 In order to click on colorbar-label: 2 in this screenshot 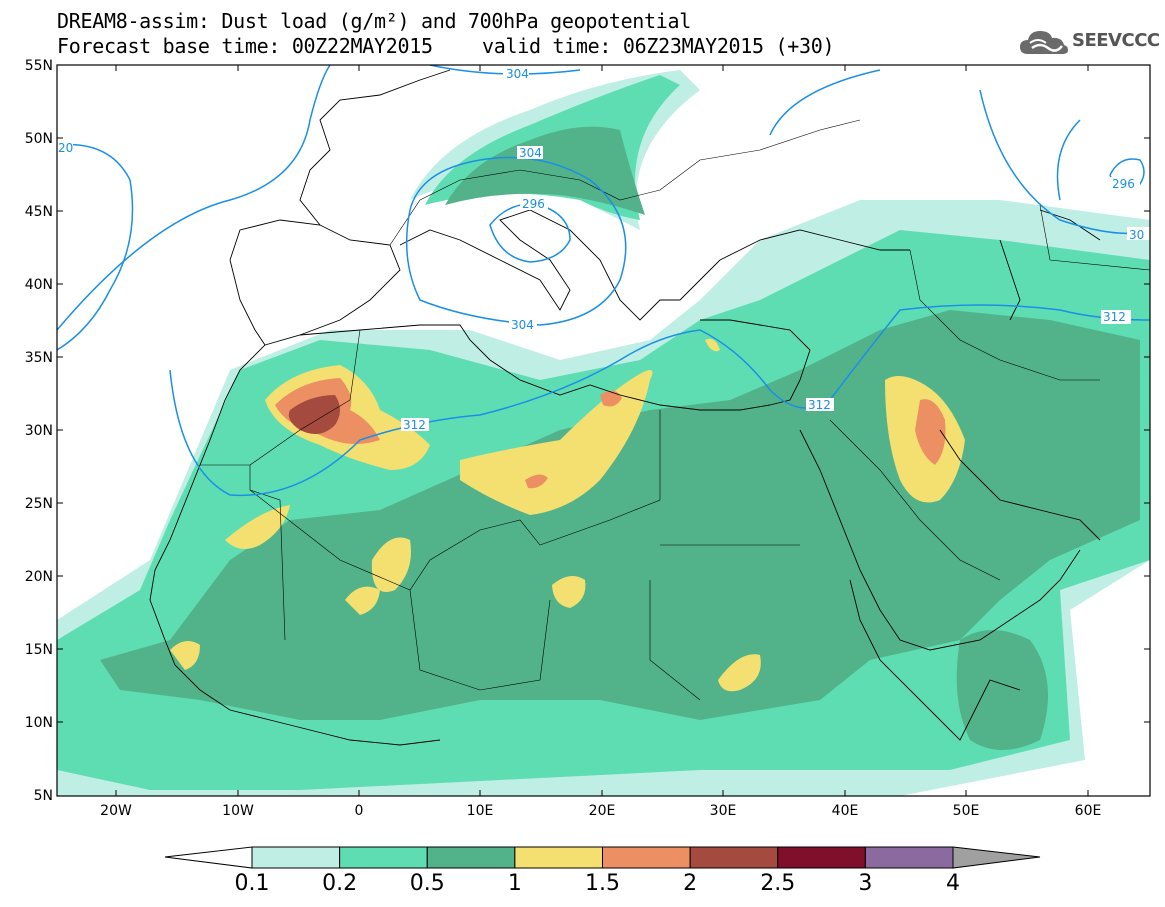, I will do `click(690, 883)`.